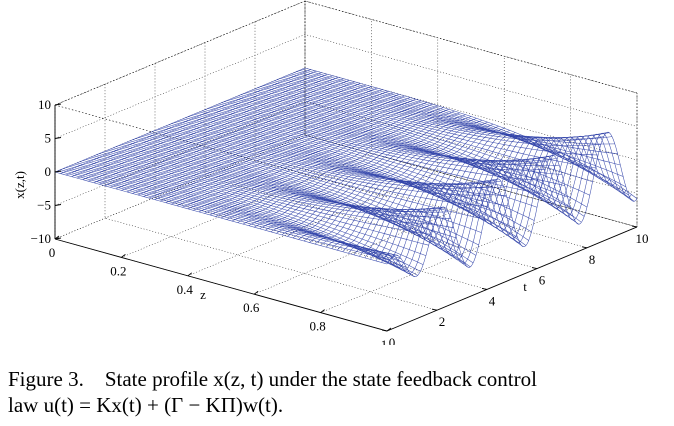  I want to click on yaxis-label: t, so click(525, 286).